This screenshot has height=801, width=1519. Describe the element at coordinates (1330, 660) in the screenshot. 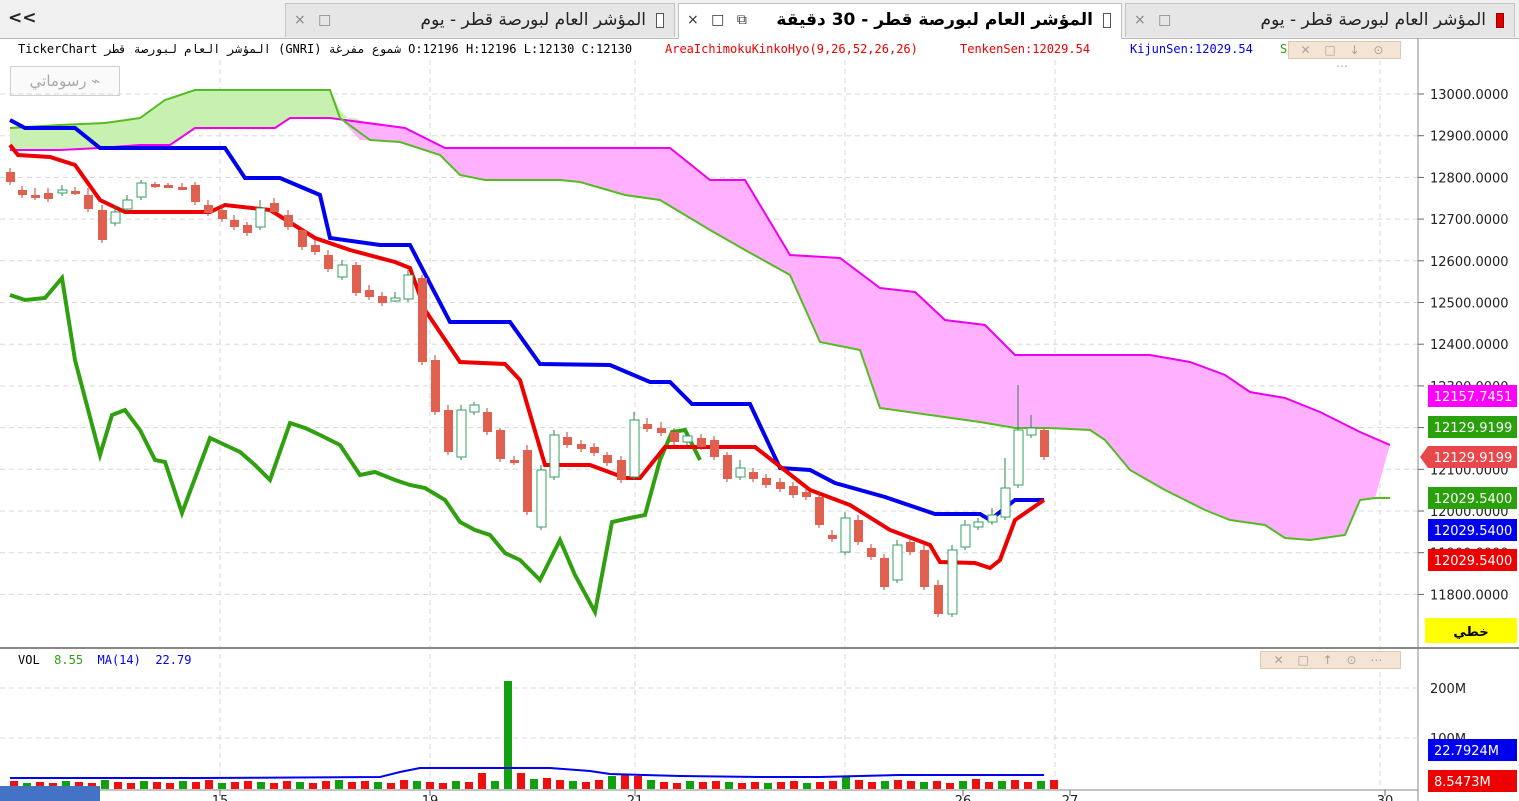

I see `volume-toolbox: ✕ □ ↑ ⊙ ⋯` at that location.